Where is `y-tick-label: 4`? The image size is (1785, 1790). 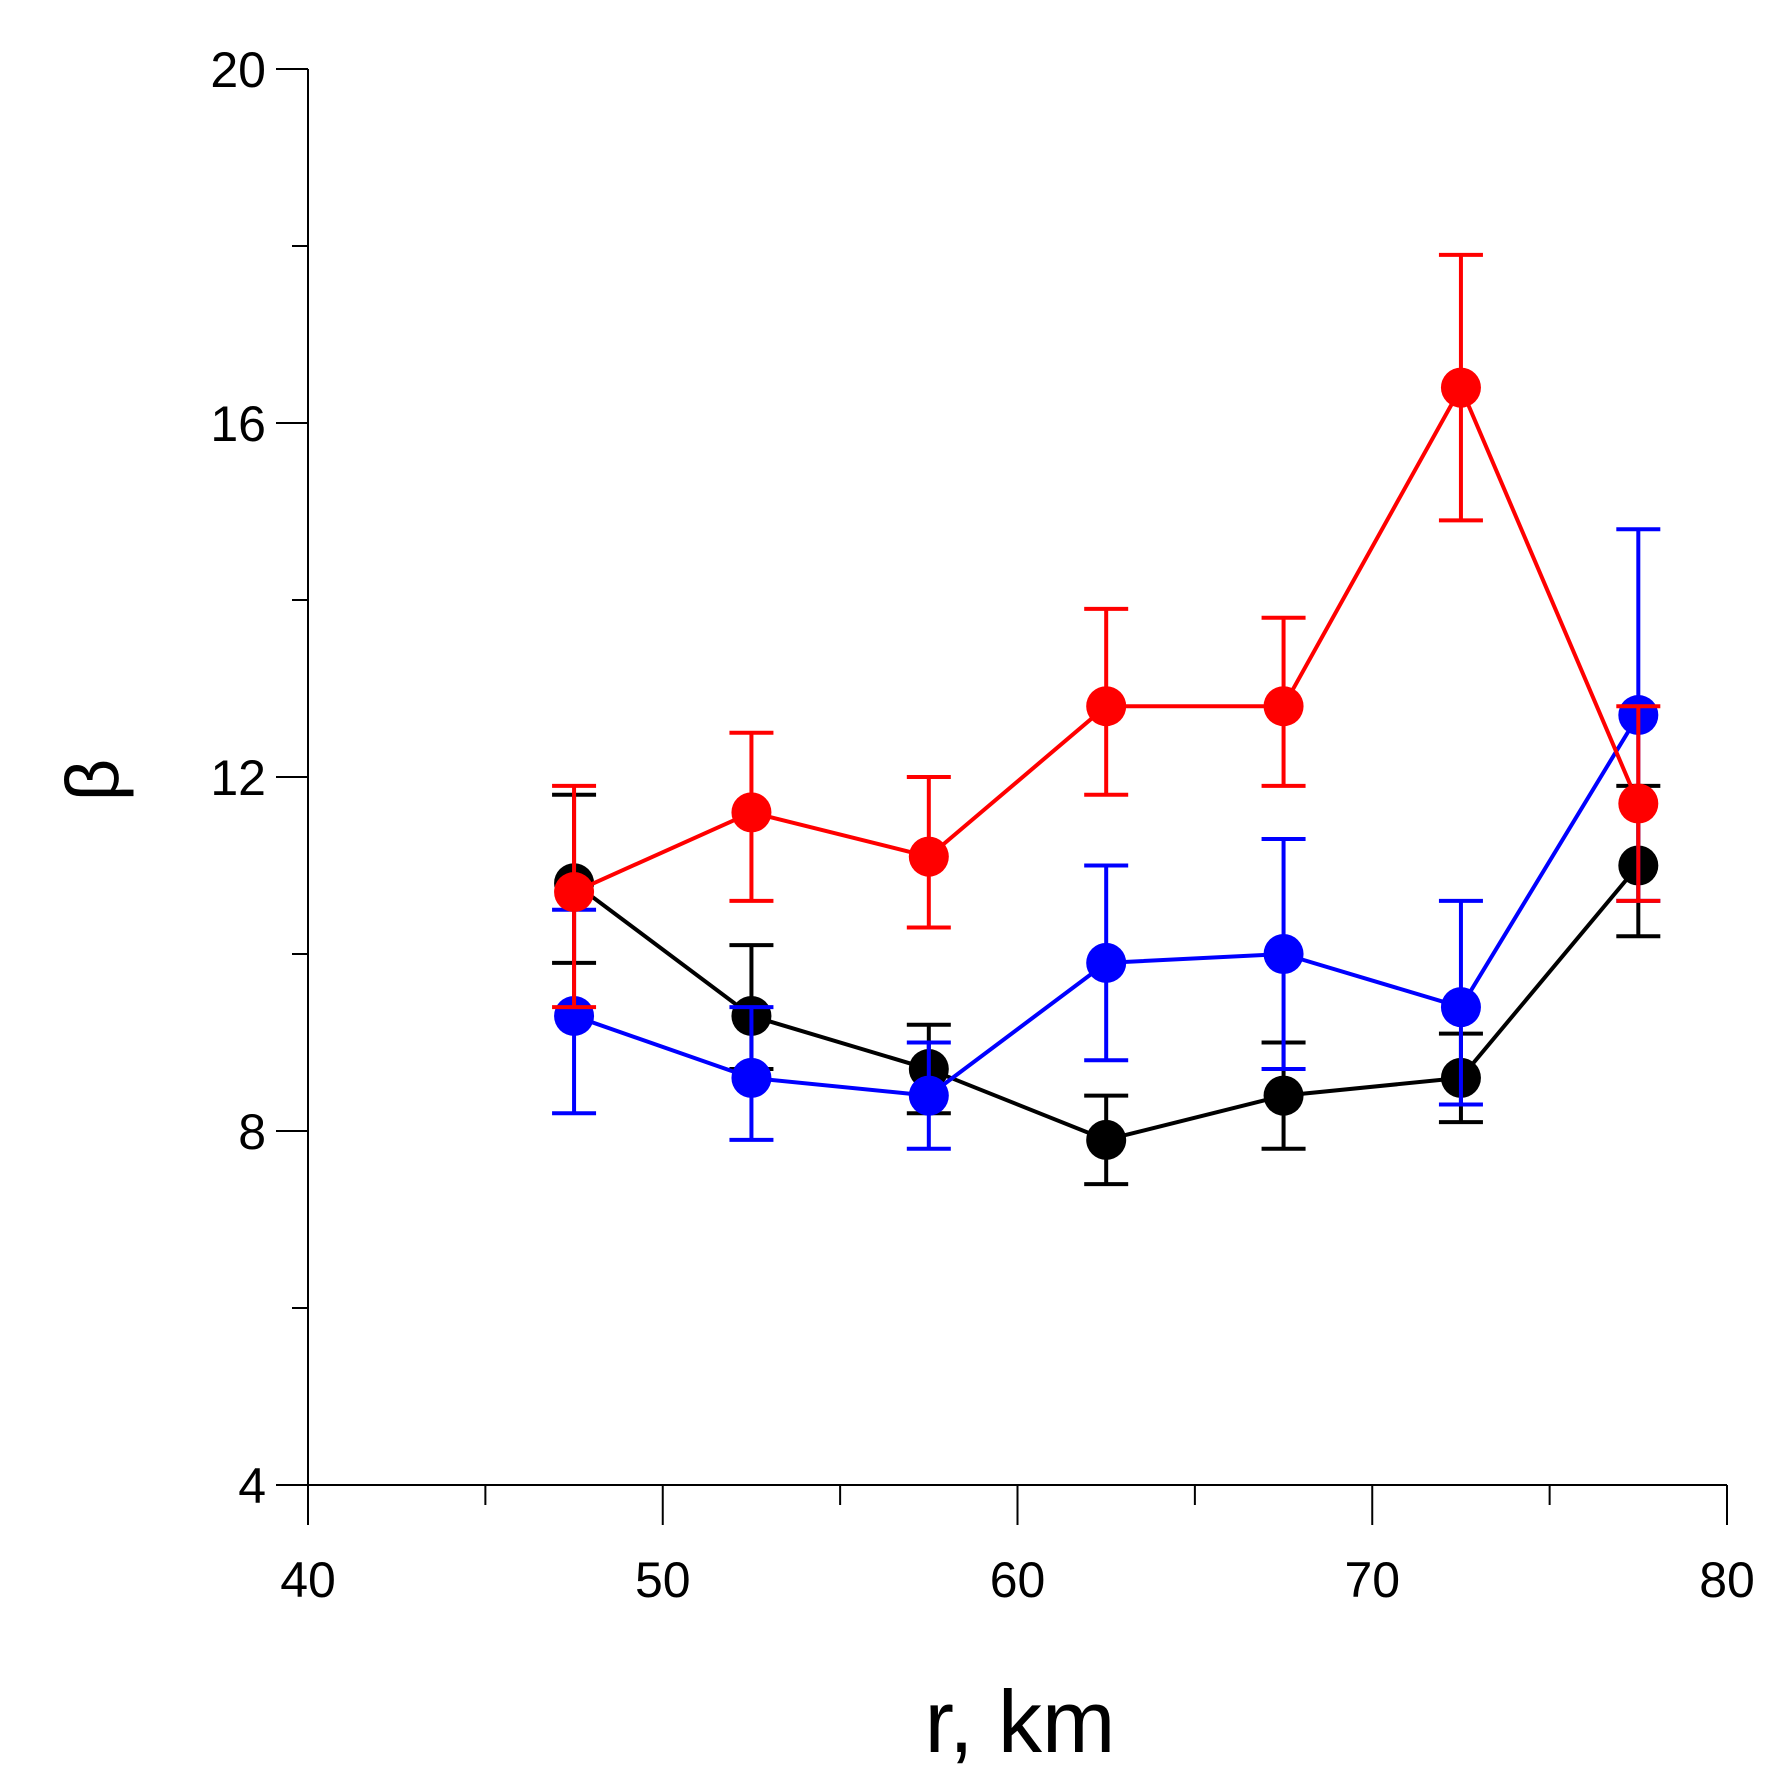 y-tick-label: 4 is located at coordinates (252, 1486).